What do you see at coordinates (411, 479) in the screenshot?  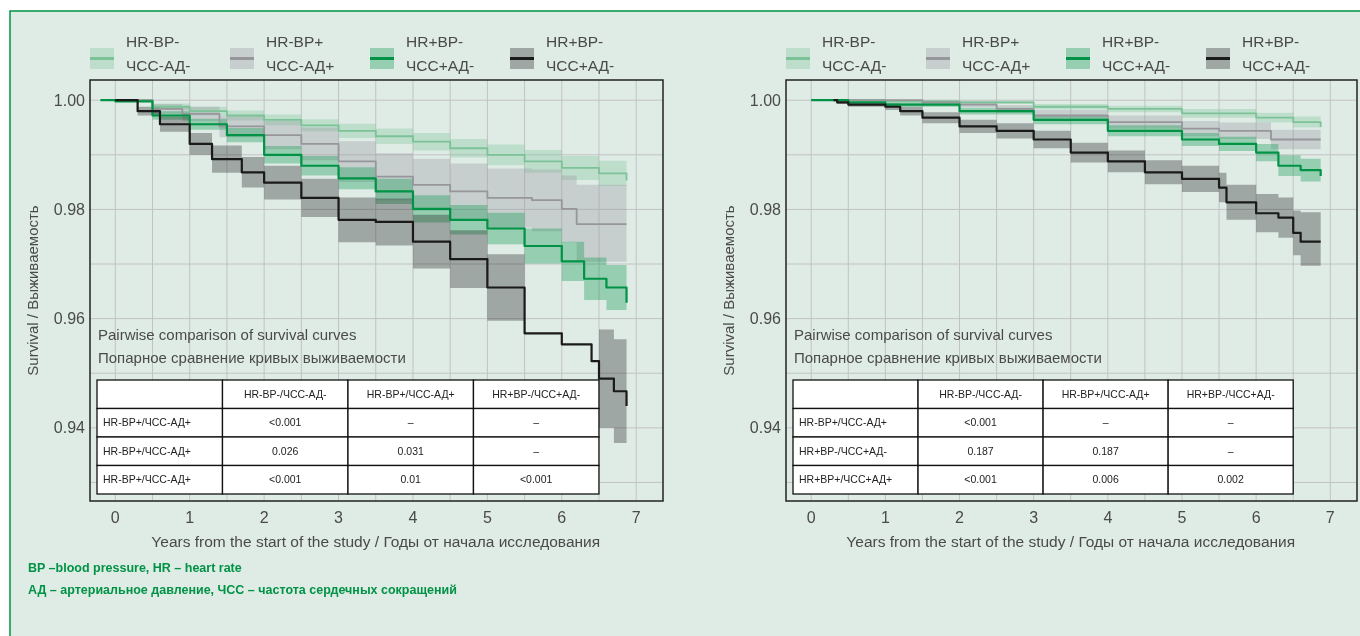 I see `annotation: 0.01` at bounding box center [411, 479].